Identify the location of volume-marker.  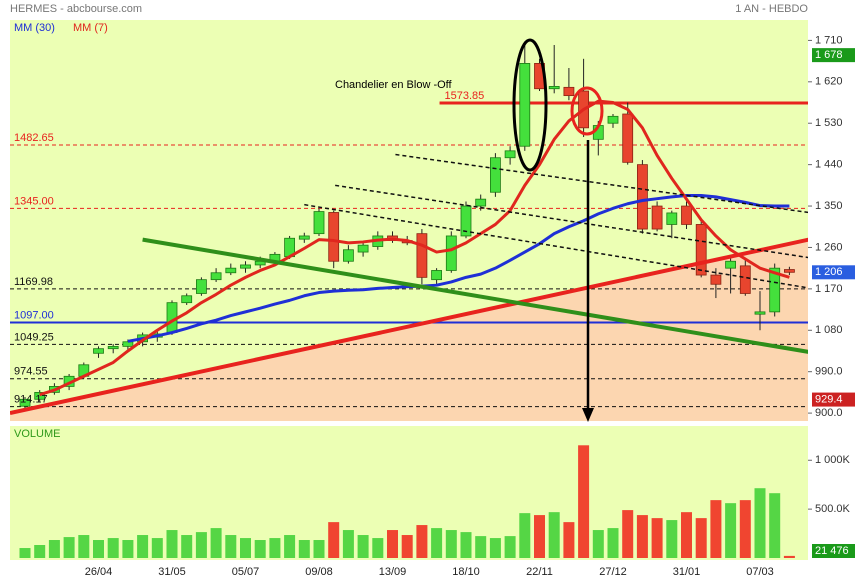
(833, 551).